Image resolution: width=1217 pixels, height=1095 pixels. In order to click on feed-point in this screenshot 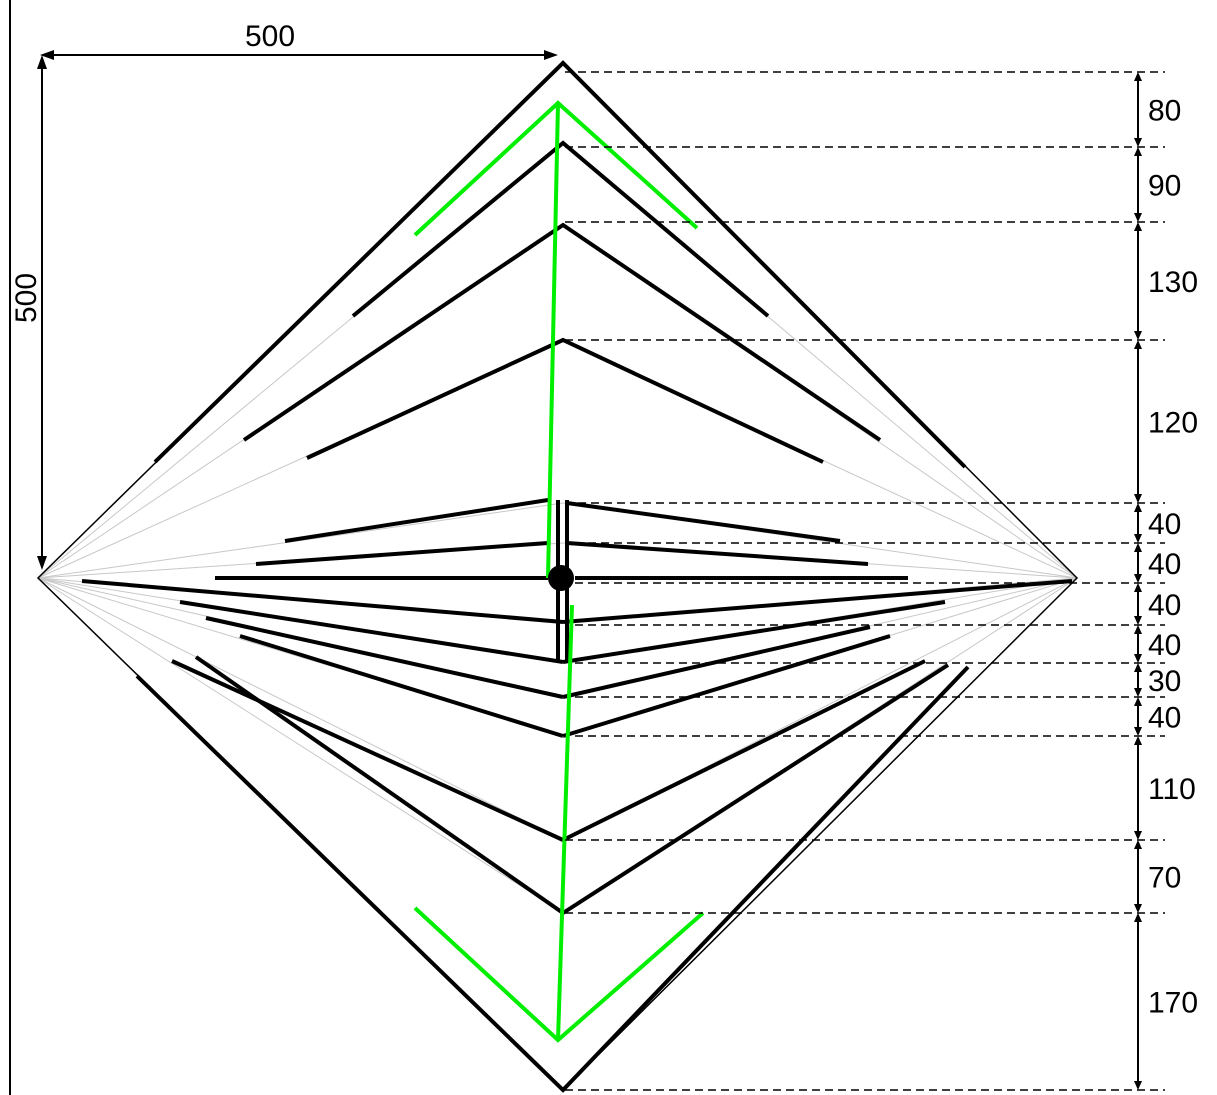, I will do `click(561, 578)`.